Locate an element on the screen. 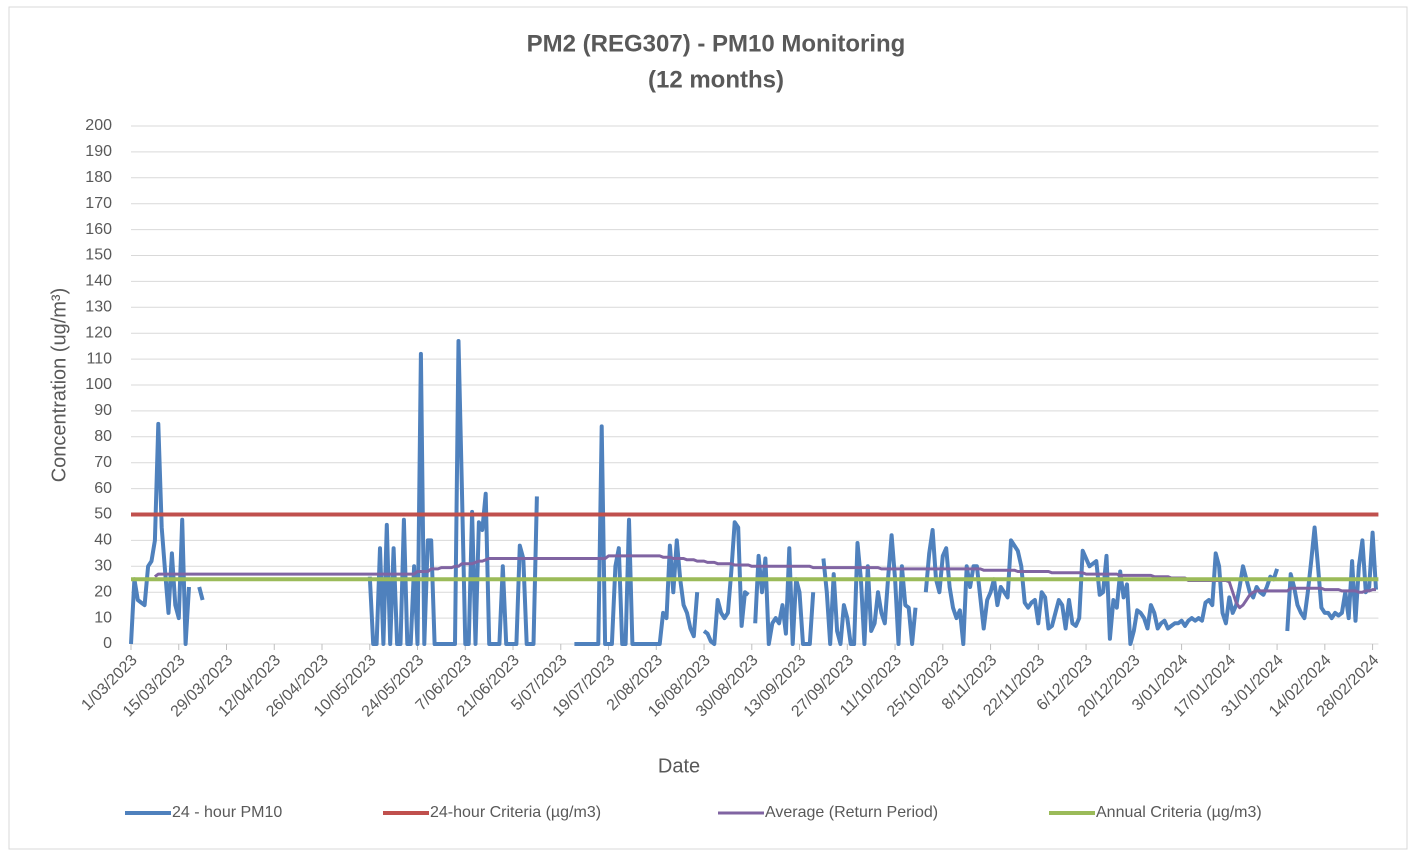 This screenshot has width=1408, height=850. y-tick-label: 180 is located at coordinates (98, 177).